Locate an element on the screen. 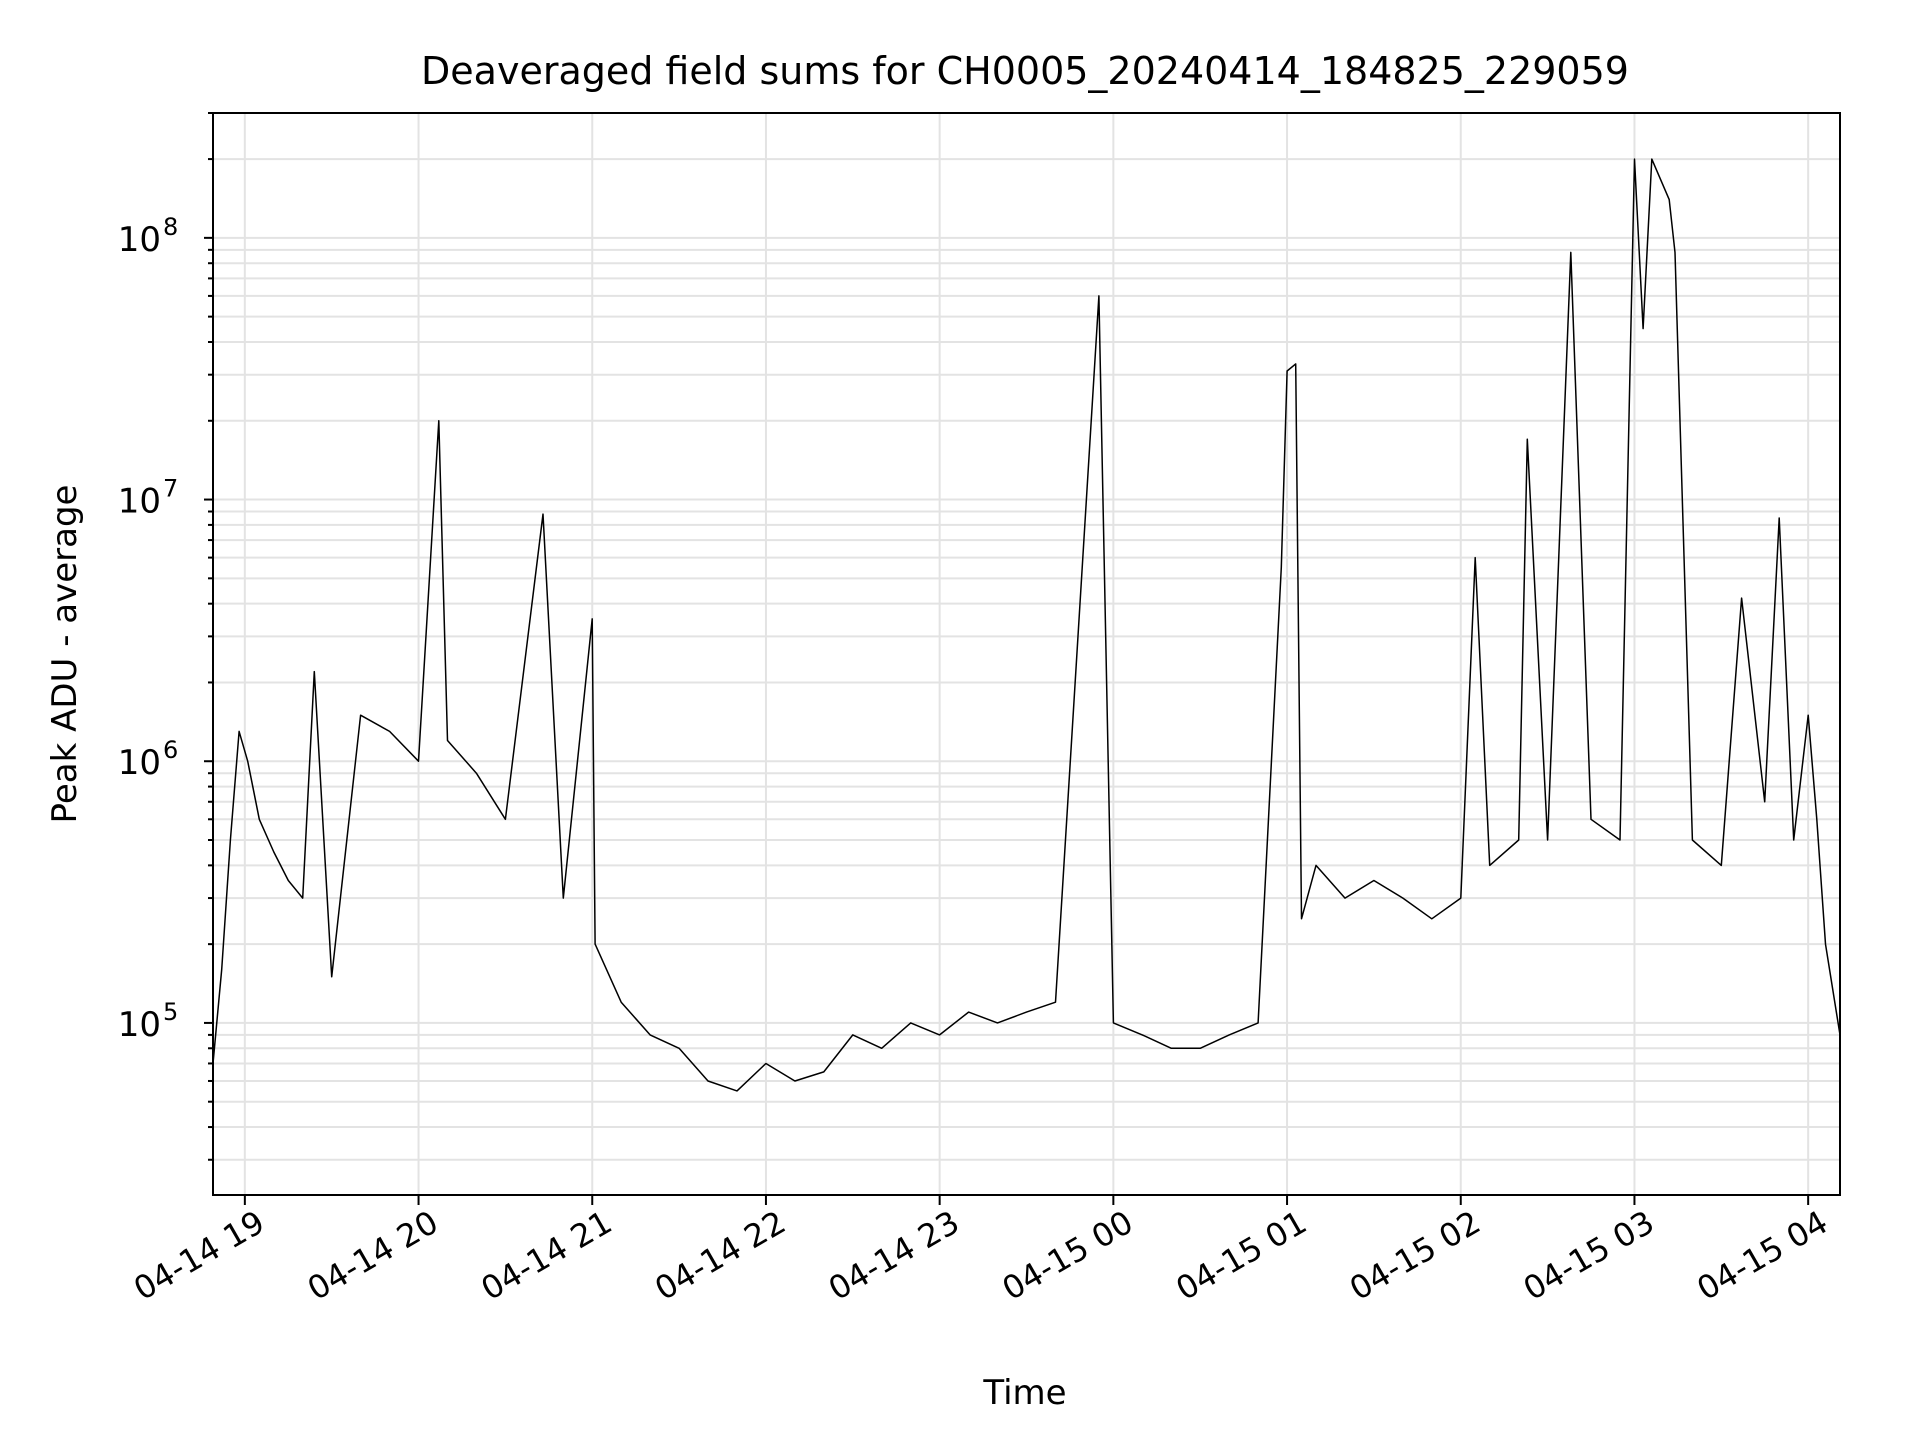 This screenshot has width=1920, height=1440. x-axis-label: Time is located at coordinates (1024, 1393).